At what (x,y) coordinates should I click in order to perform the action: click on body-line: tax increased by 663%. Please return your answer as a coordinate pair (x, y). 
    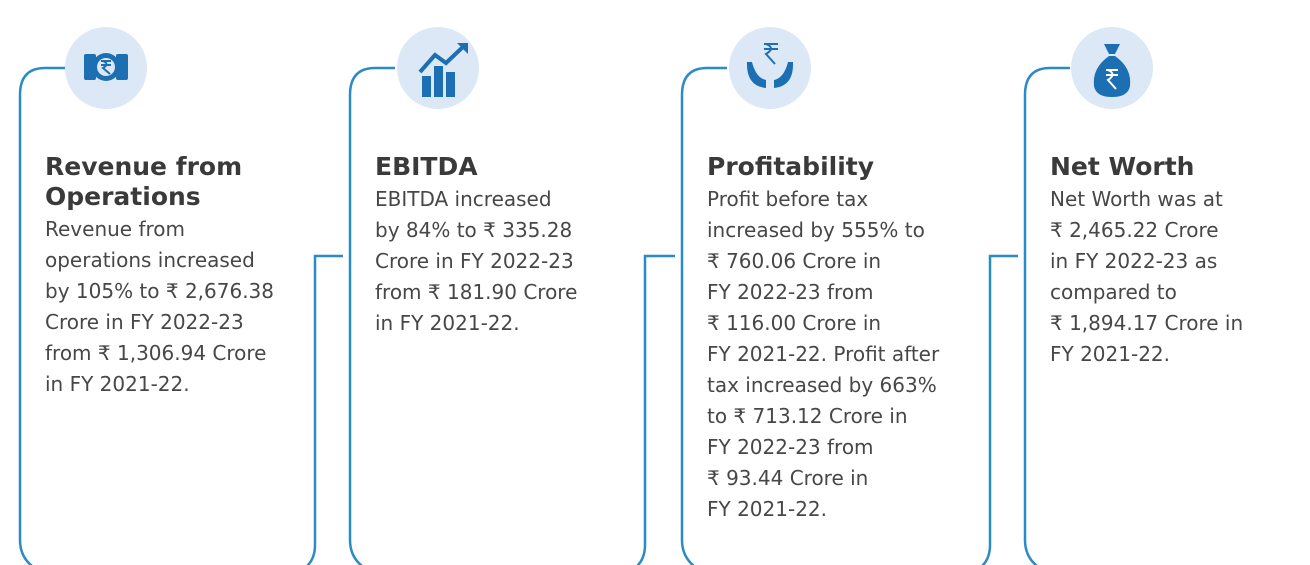
    Looking at the image, I should click on (822, 385).